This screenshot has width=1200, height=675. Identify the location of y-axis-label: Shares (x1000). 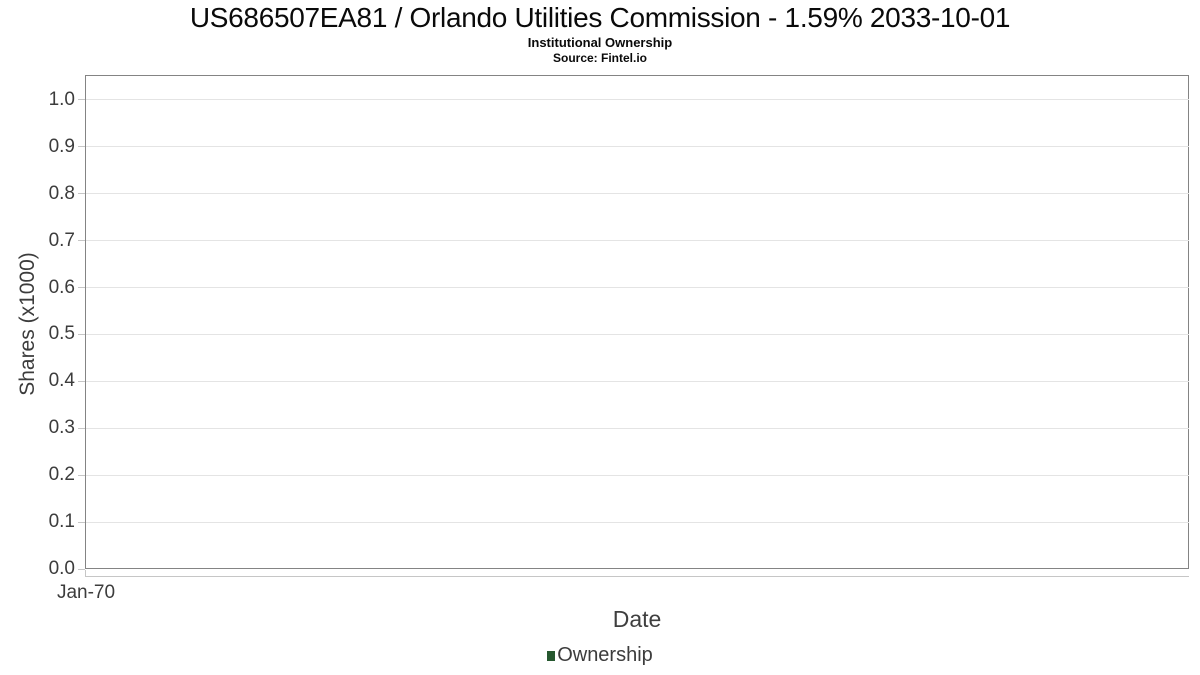
(27, 324).